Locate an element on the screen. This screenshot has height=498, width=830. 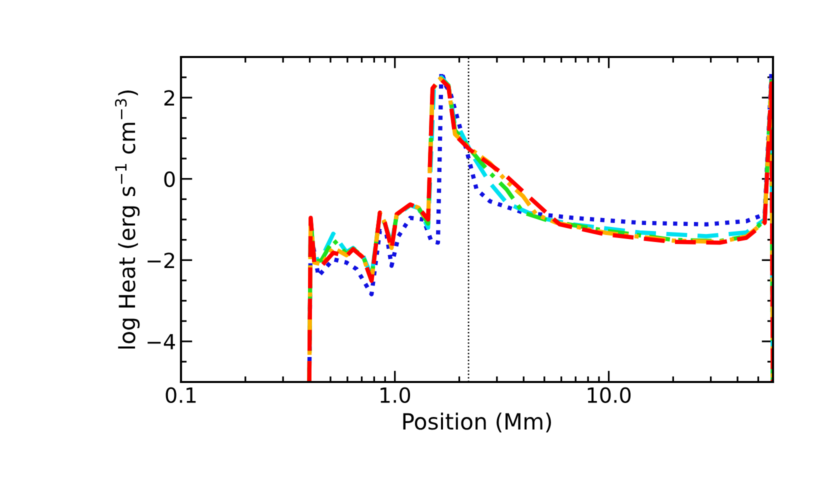
y-tick-label: −4 is located at coordinates (161, 342).